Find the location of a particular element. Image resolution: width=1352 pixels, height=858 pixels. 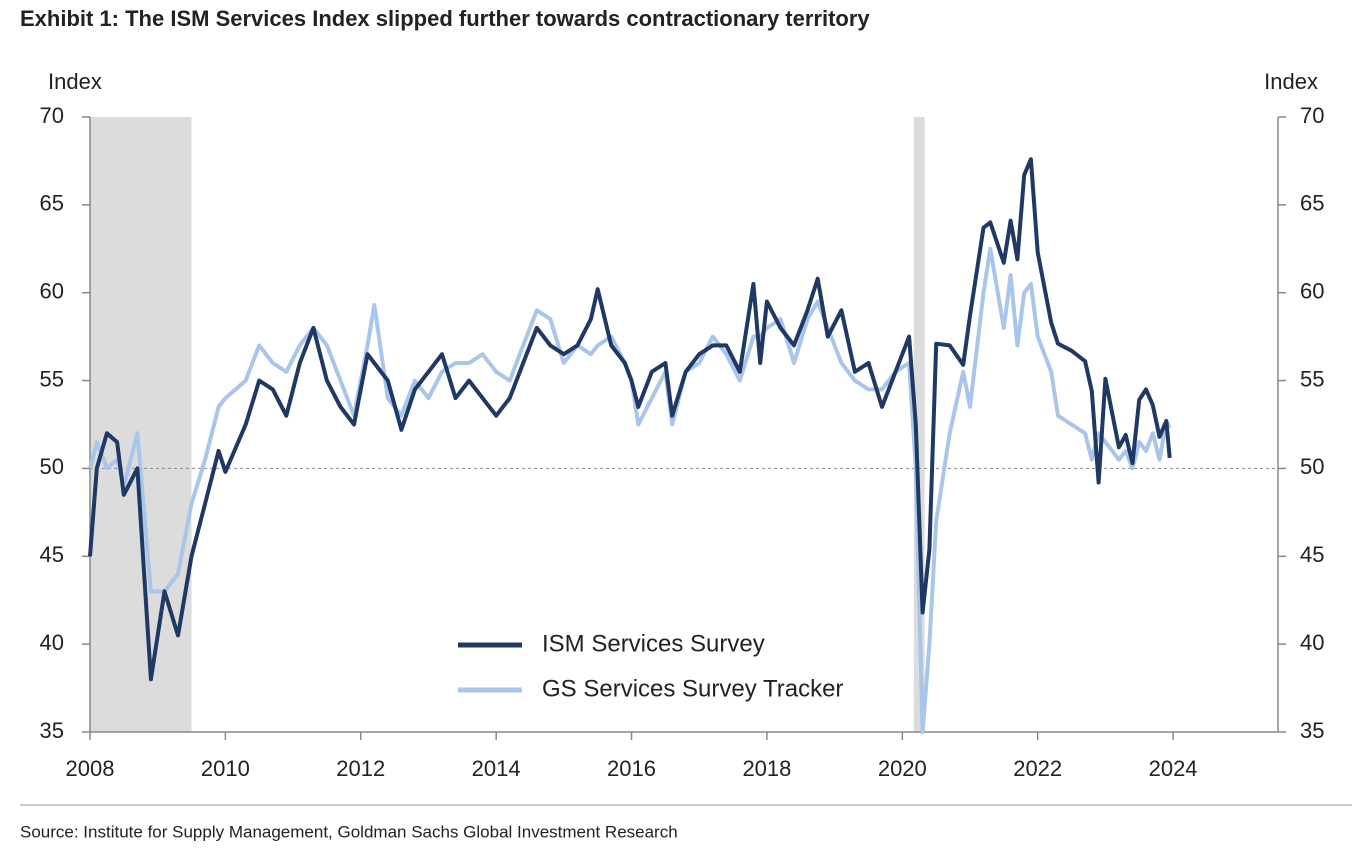

y-tick-label: 60 is located at coordinates (52, 291).